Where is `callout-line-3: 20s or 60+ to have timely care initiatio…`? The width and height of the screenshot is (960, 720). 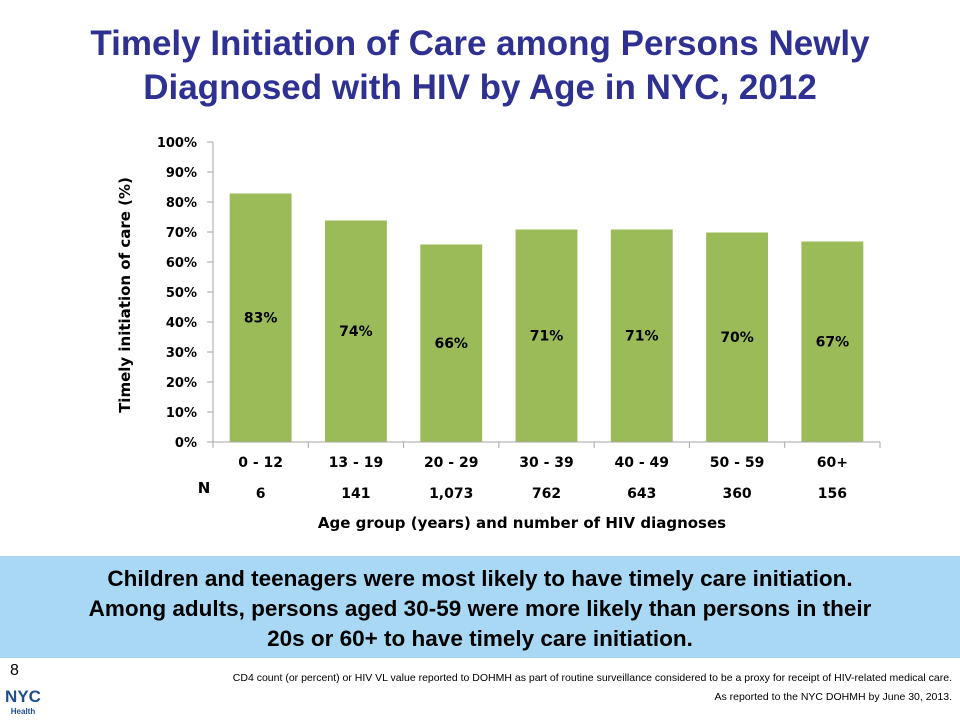
callout-line-3: 20s or 60+ to have timely care initiatio… is located at coordinates (480, 638).